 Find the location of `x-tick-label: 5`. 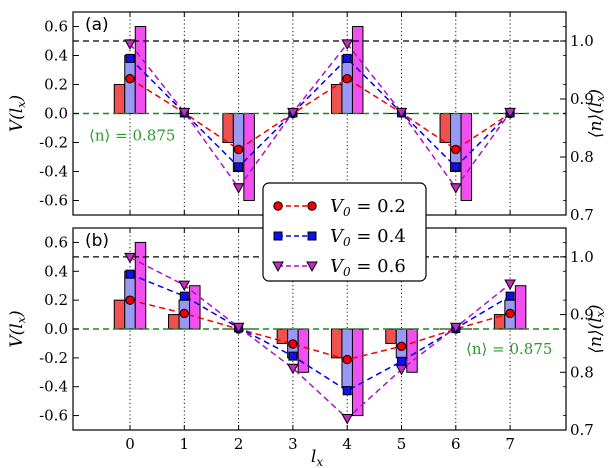

x-tick-label: 5 is located at coordinates (402, 444).